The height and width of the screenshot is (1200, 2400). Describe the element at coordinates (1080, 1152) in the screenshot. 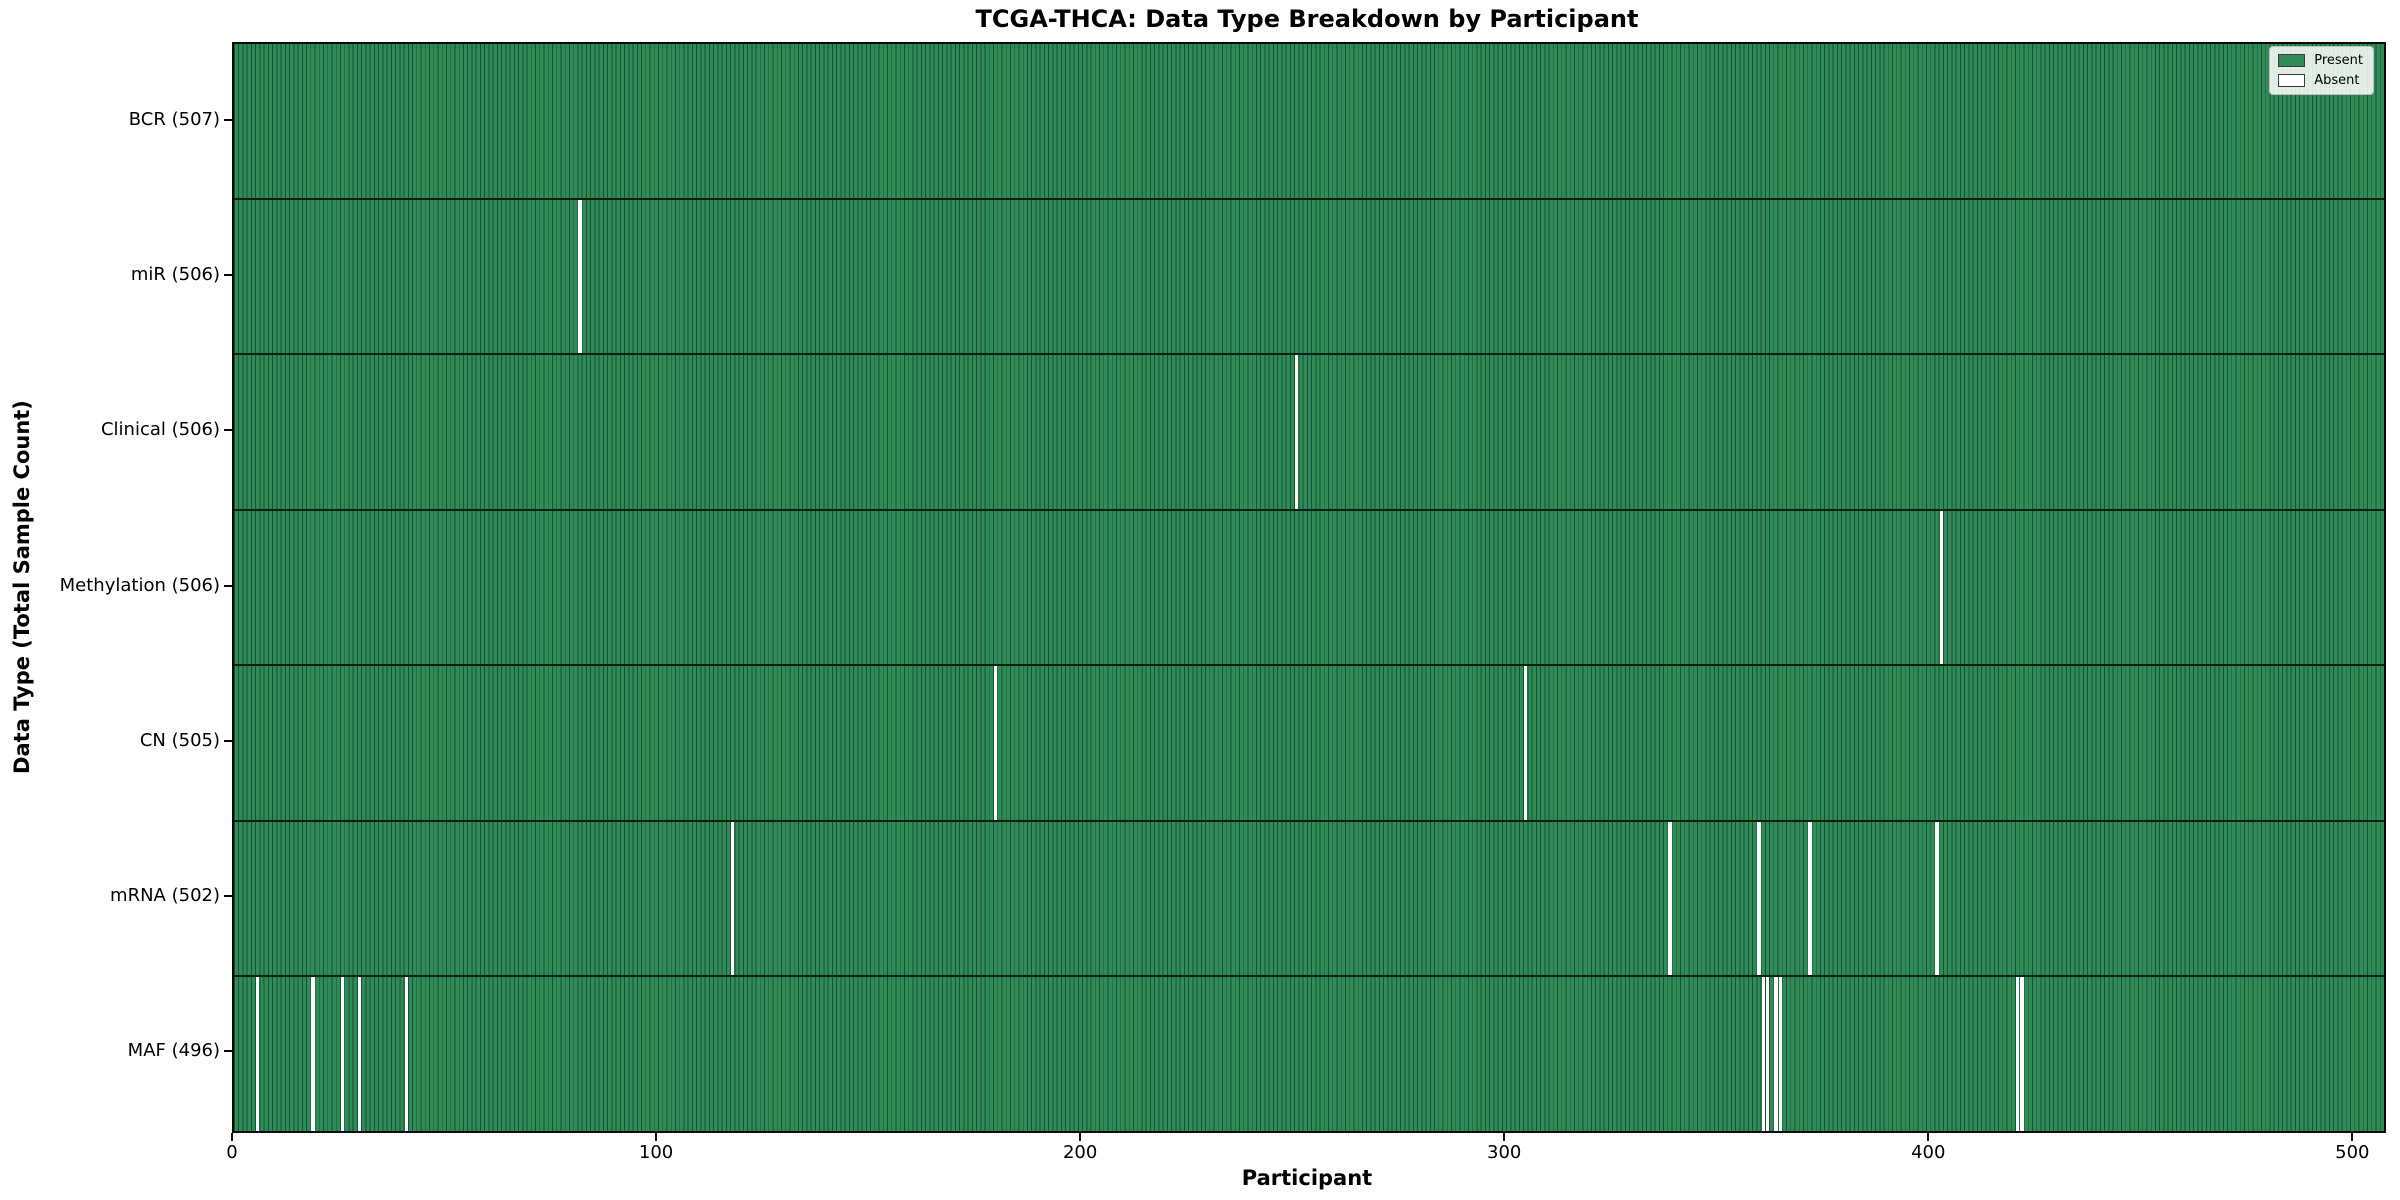

I see `x-tick-label-200: 200` at that location.